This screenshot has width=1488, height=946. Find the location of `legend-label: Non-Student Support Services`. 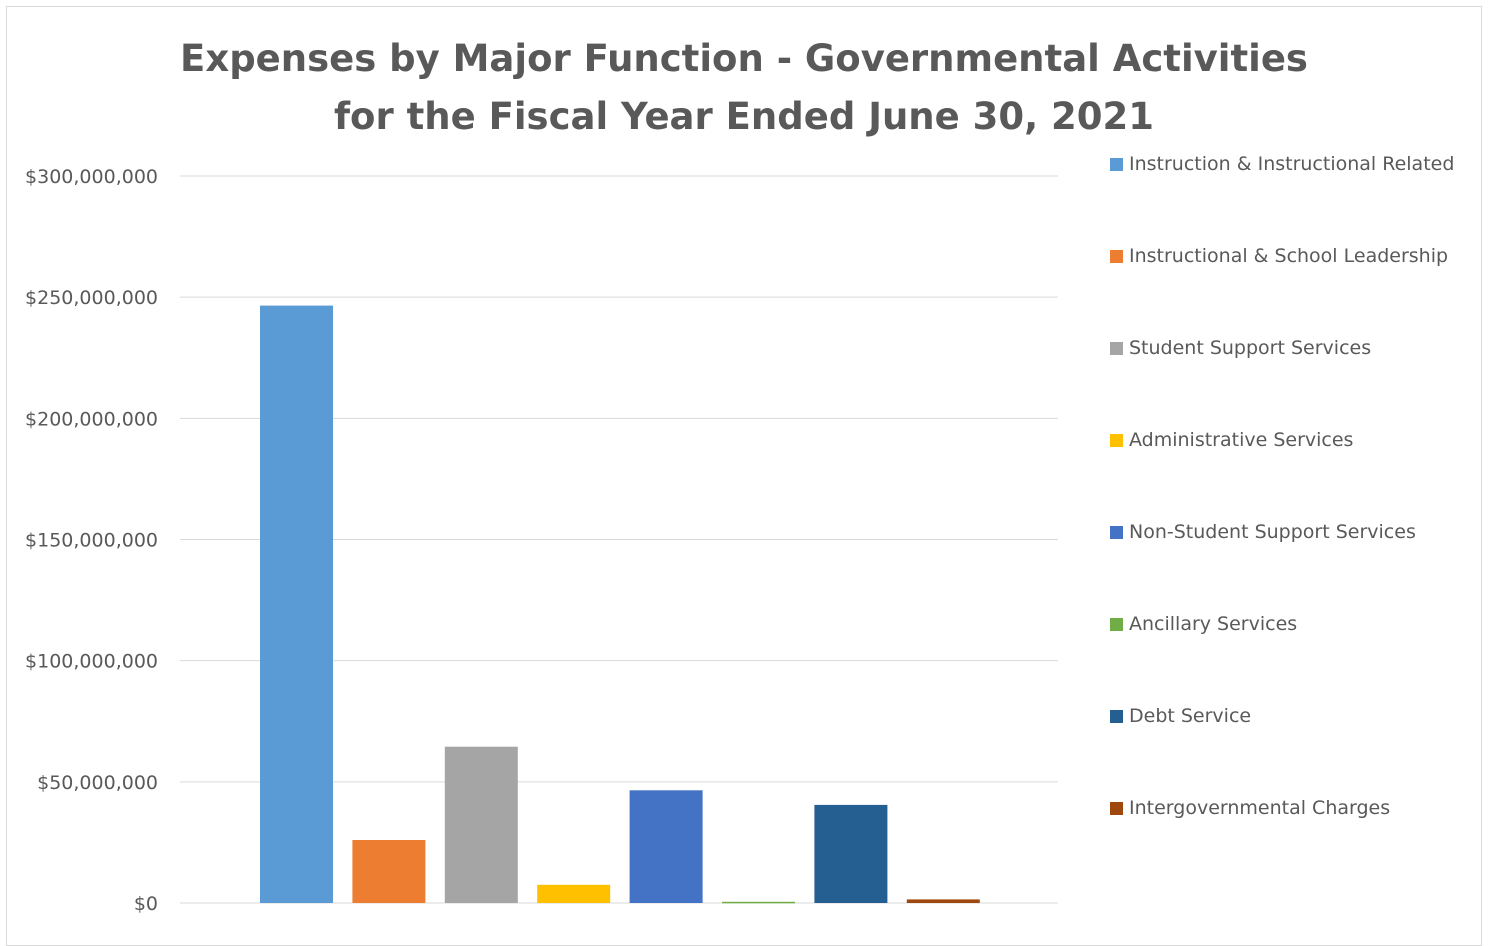

legend-label: Non-Student Support Services is located at coordinates (1272, 532).